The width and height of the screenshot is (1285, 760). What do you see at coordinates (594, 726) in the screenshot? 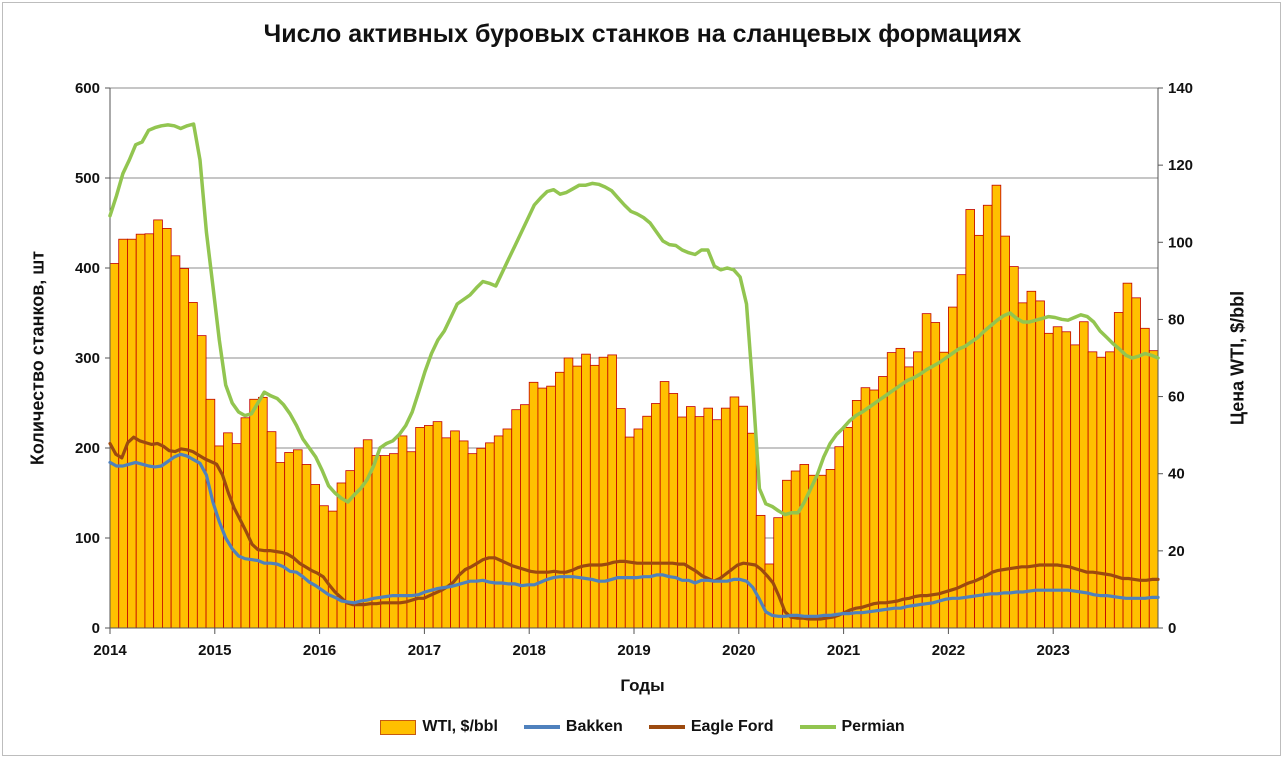
I see `legend-label-bakken: Bakken` at bounding box center [594, 726].